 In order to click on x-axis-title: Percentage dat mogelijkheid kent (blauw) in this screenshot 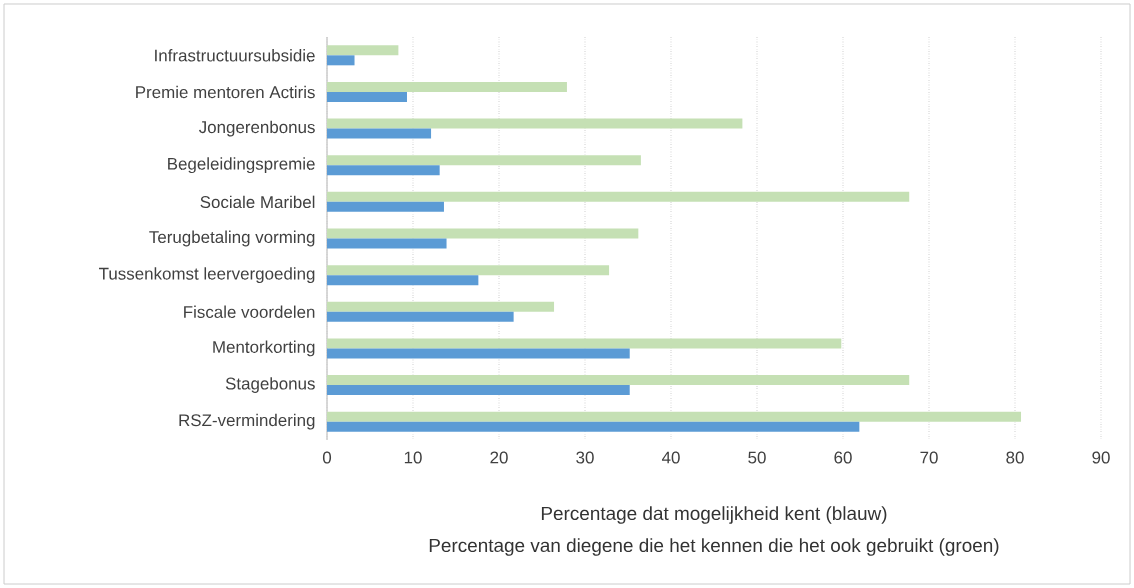, I will do `click(714, 515)`.